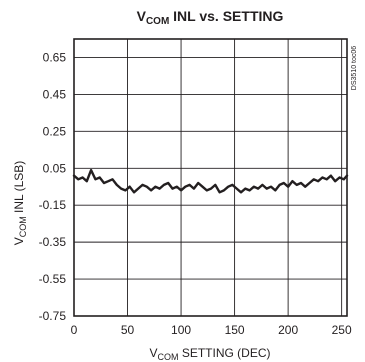 Image resolution: width=365 pixels, height=362 pixels. What do you see at coordinates (211, 330) in the screenshot?
I see `x-tick-labels: 0 50 100 150 200 250` at bounding box center [211, 330].